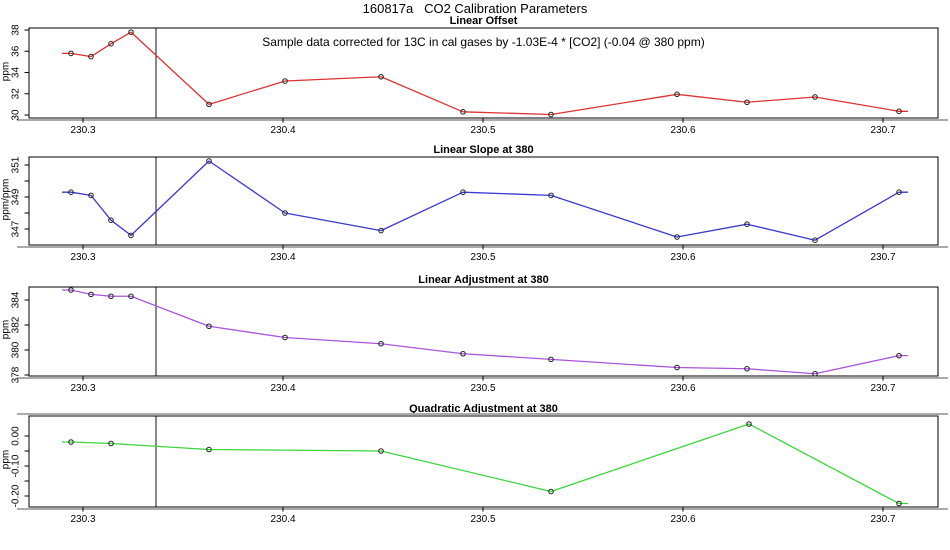 This screenshot has height=550, width=950. What do you see at coordinates (16, 94) in the screenshot?
I see `y-tick-label: 32` at bounding box center [16, 94].